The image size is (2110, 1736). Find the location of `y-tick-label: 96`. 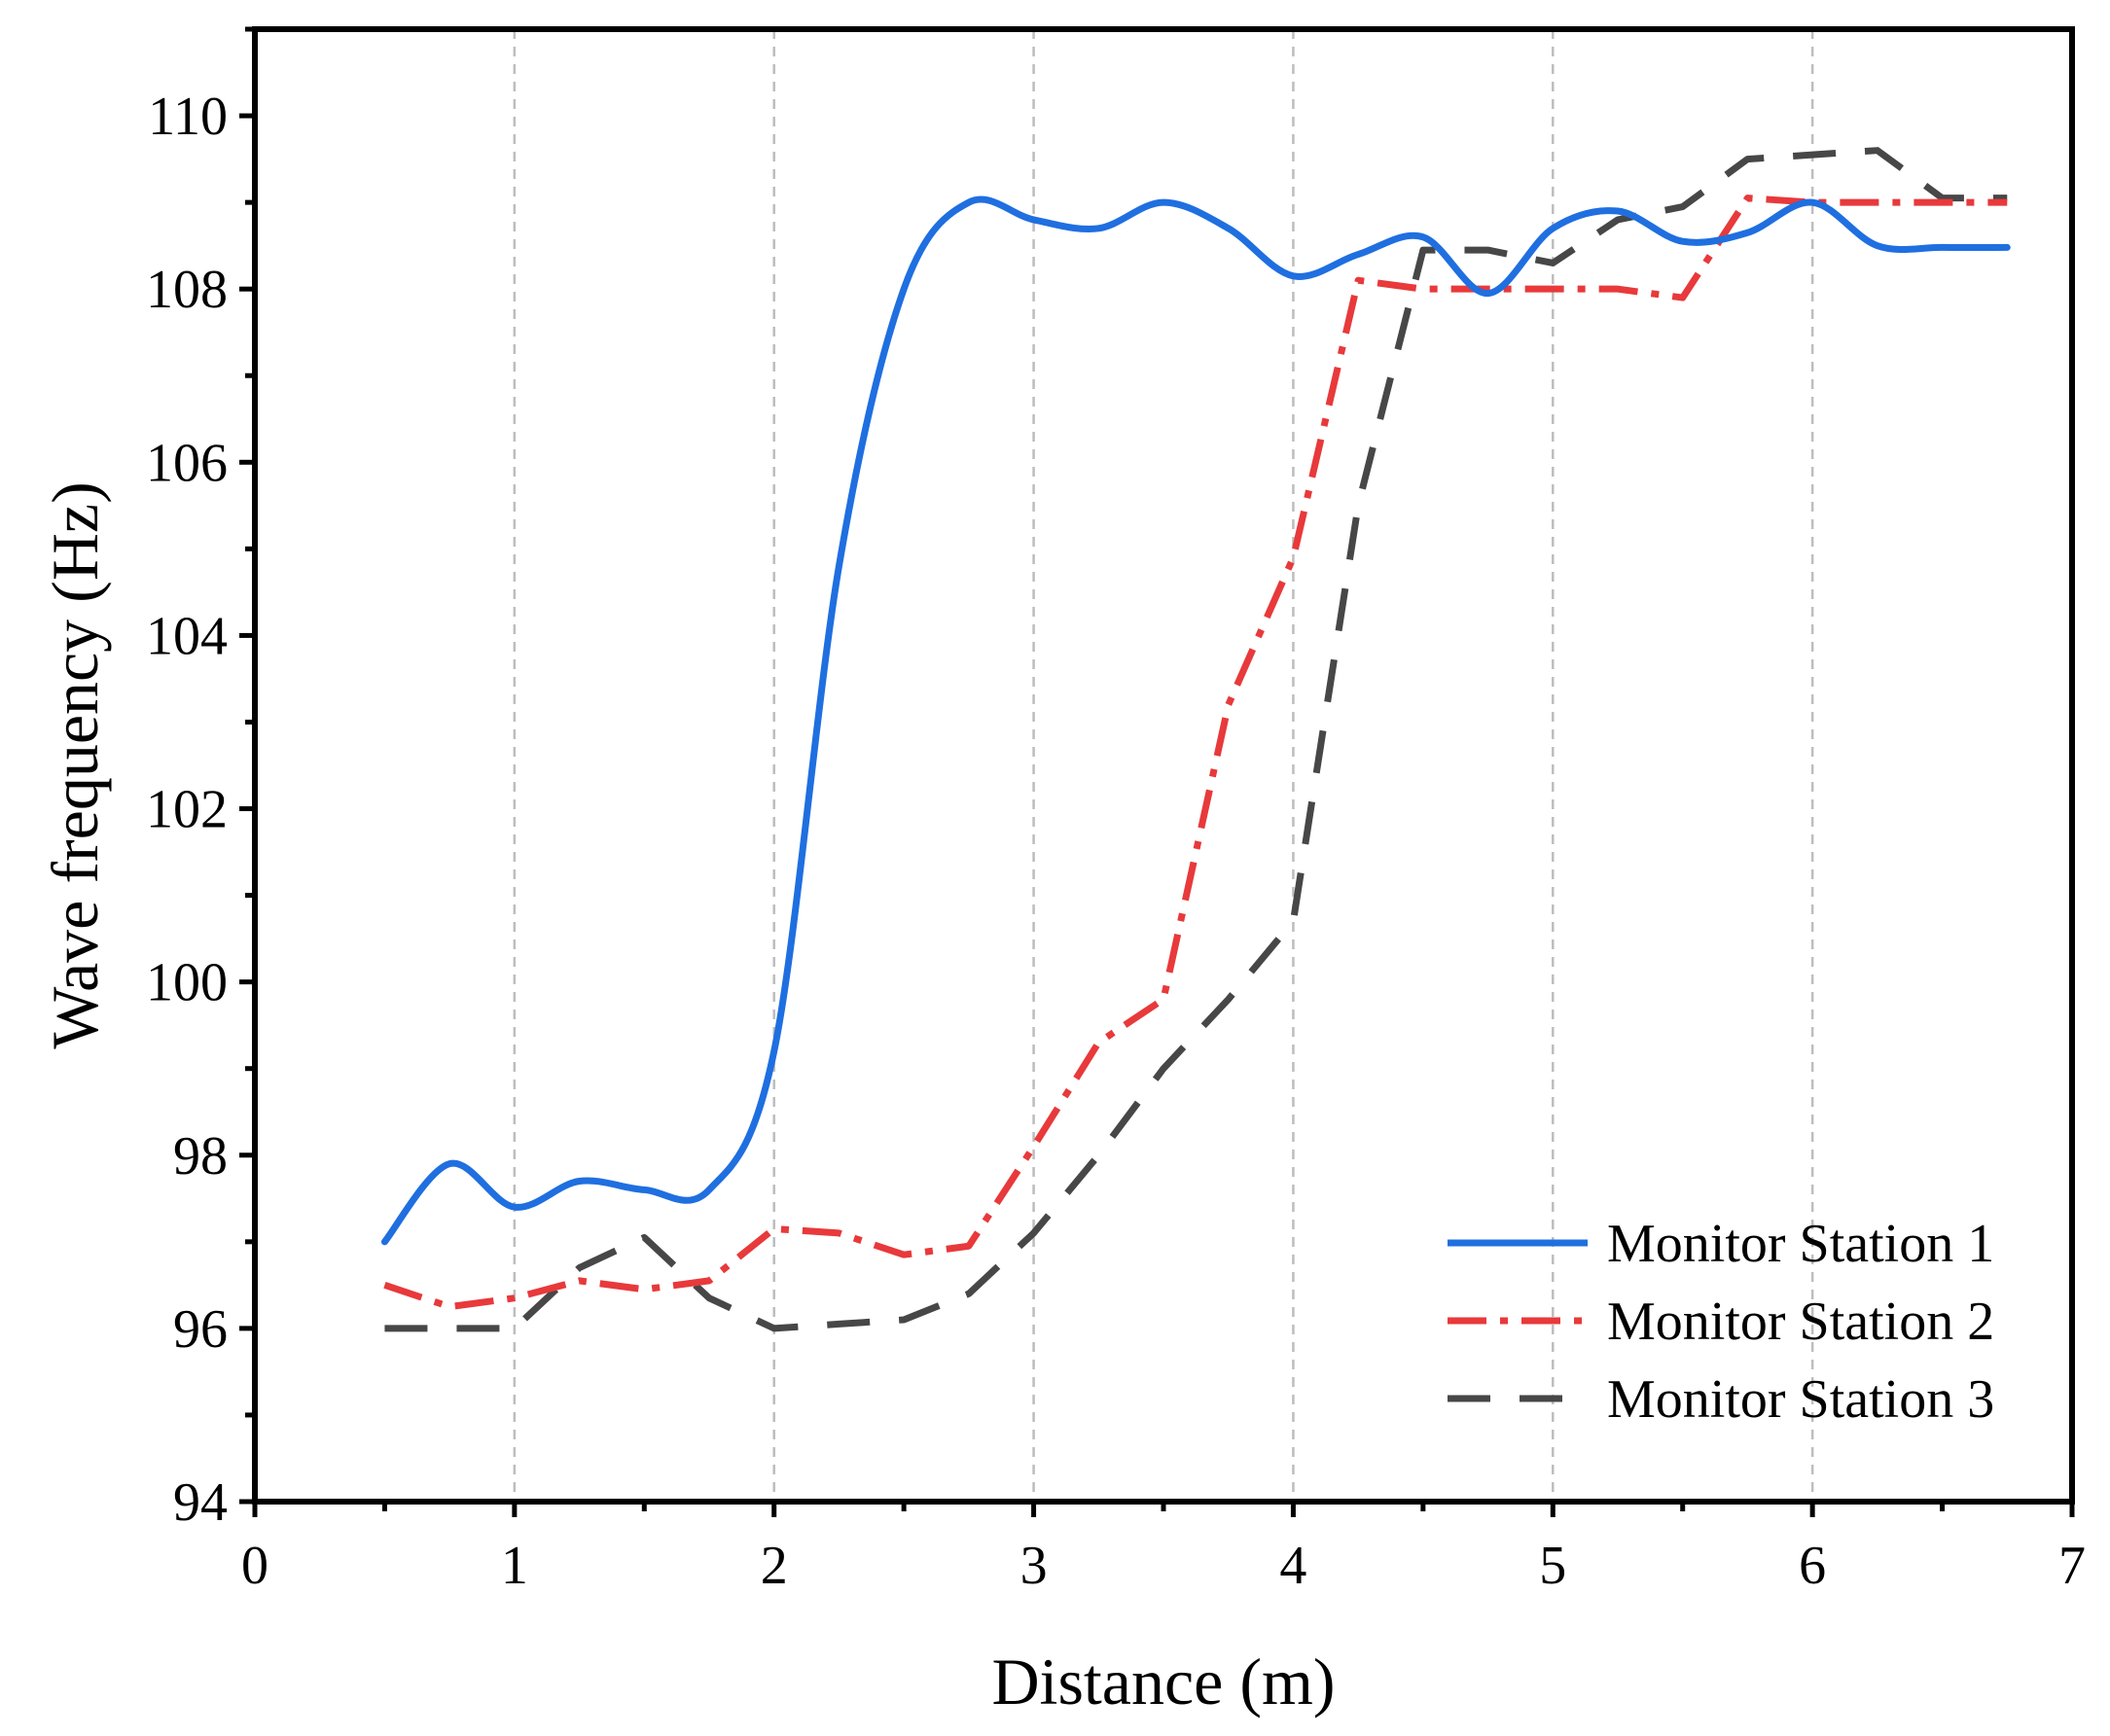

y-tick-label: 96 is located at coordinates (200, 1330).